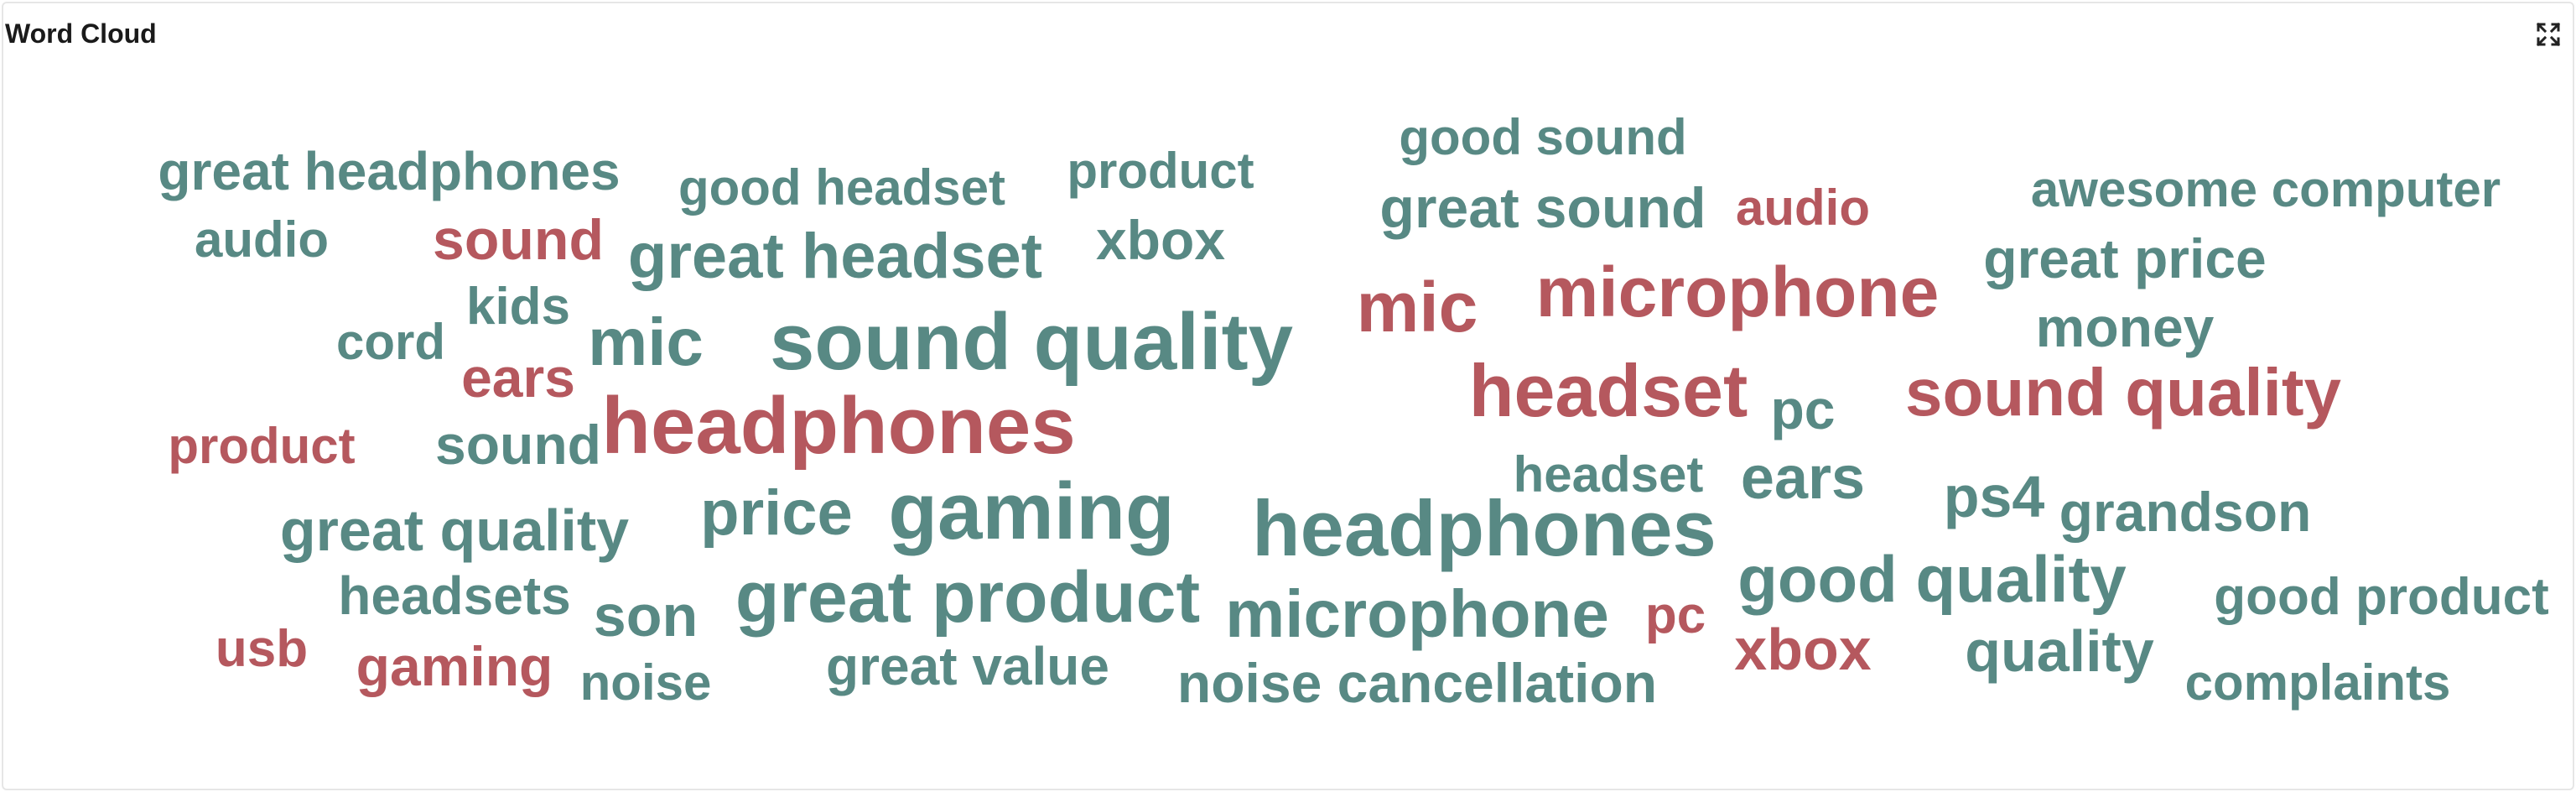 The height and width of the screenshot is (792, 2576). What do you see at coordinates (2125, 258) in the screenshot?
I see `word-positive: great price` at bounding box center [2125, 258].